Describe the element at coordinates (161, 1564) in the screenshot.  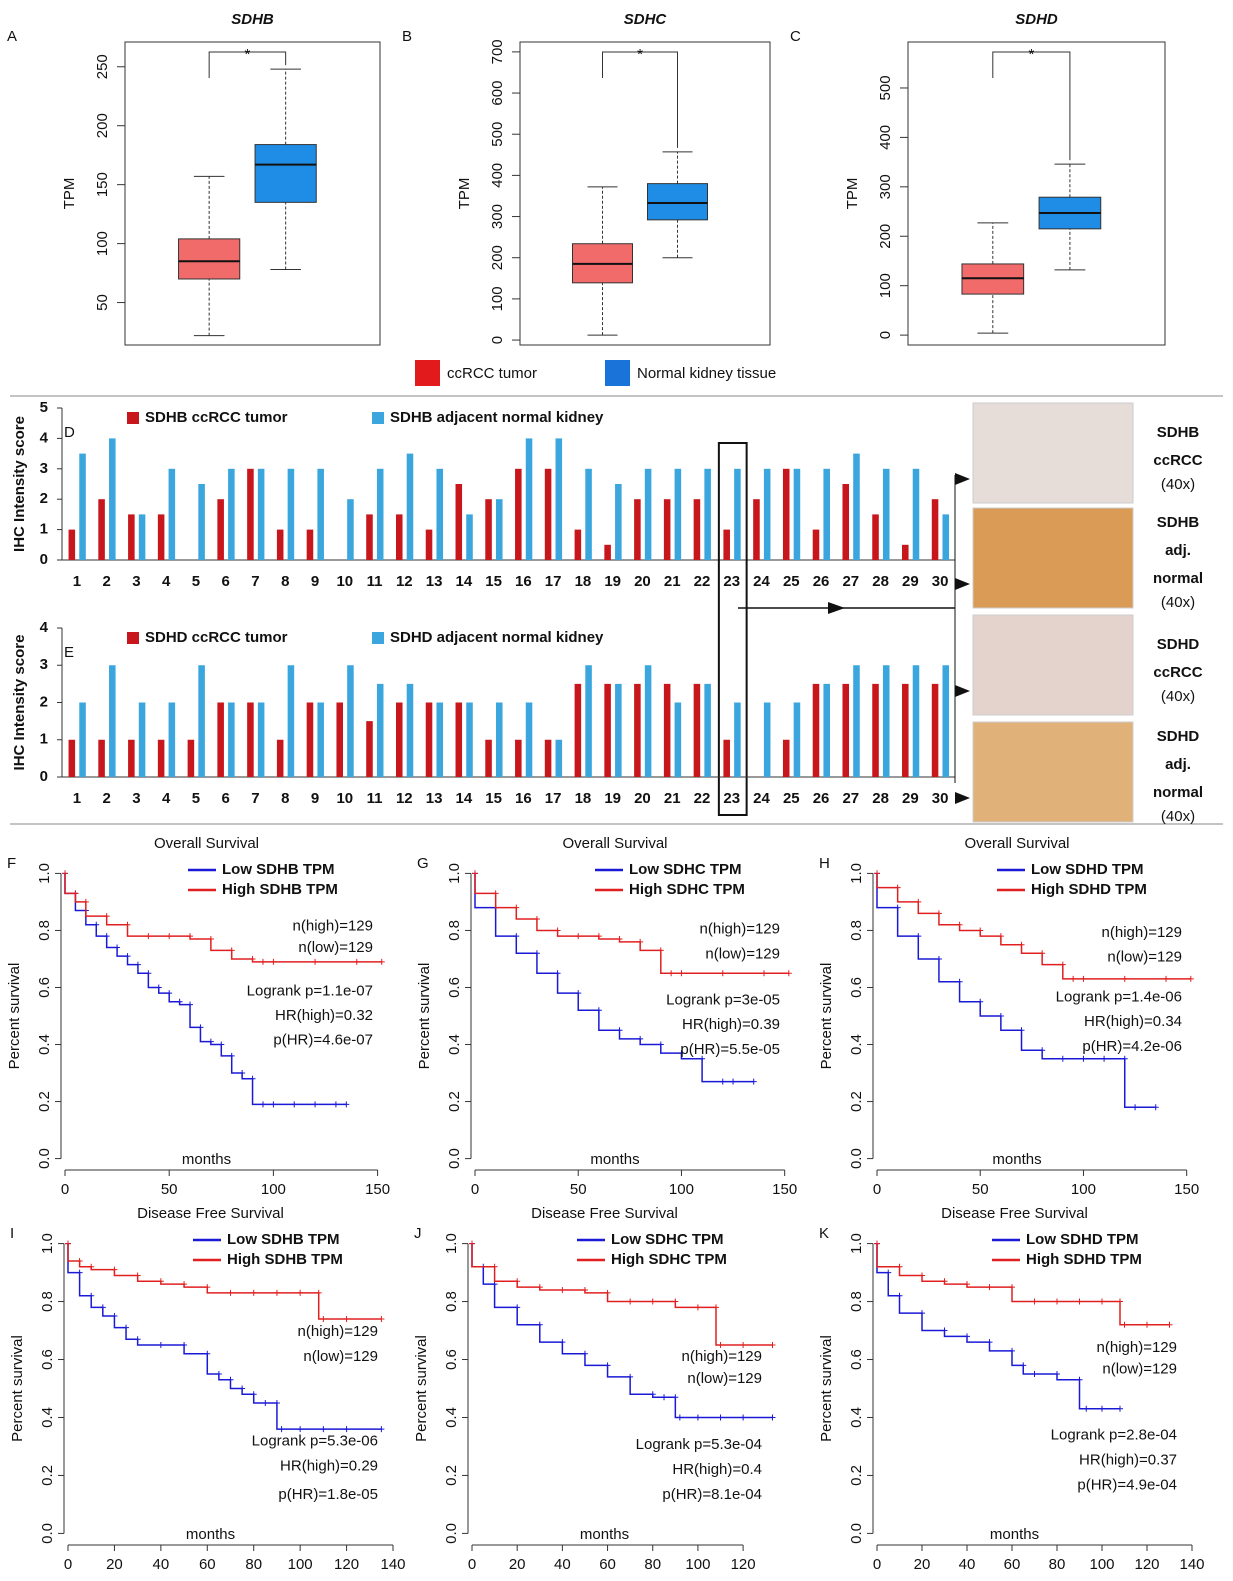
I see `x-tick-label: 40` at that location.